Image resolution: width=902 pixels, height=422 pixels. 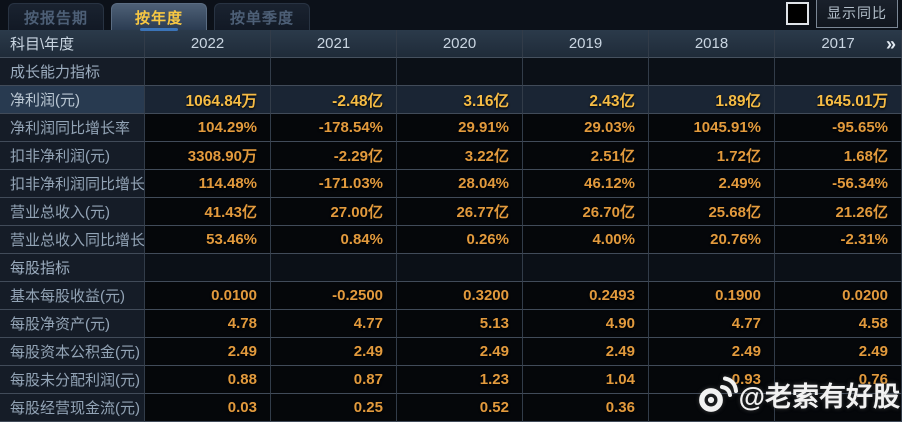 What do you see at coordinates (451, 324) in the screenshot?
I see `table-row: 每股净资产(元) 4.78 4.77 5.13 4.90 4.77 4.58` at bounding box center [451, 324].